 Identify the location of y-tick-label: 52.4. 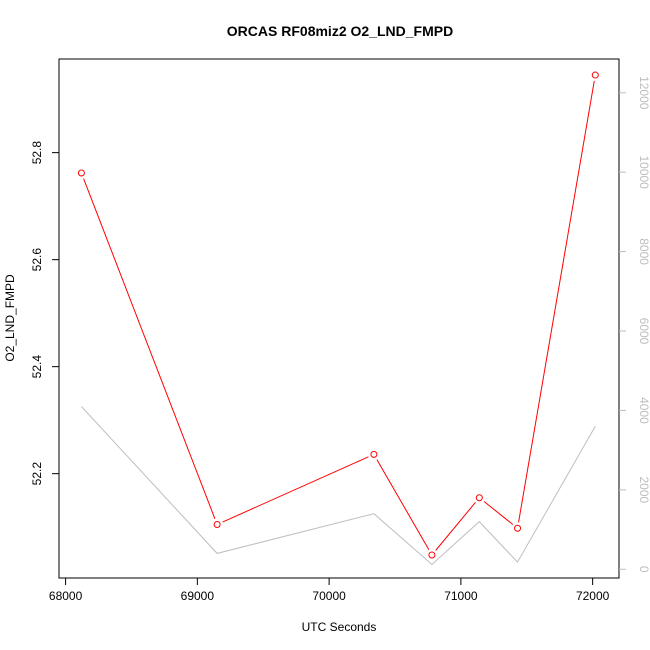
(37, 367).